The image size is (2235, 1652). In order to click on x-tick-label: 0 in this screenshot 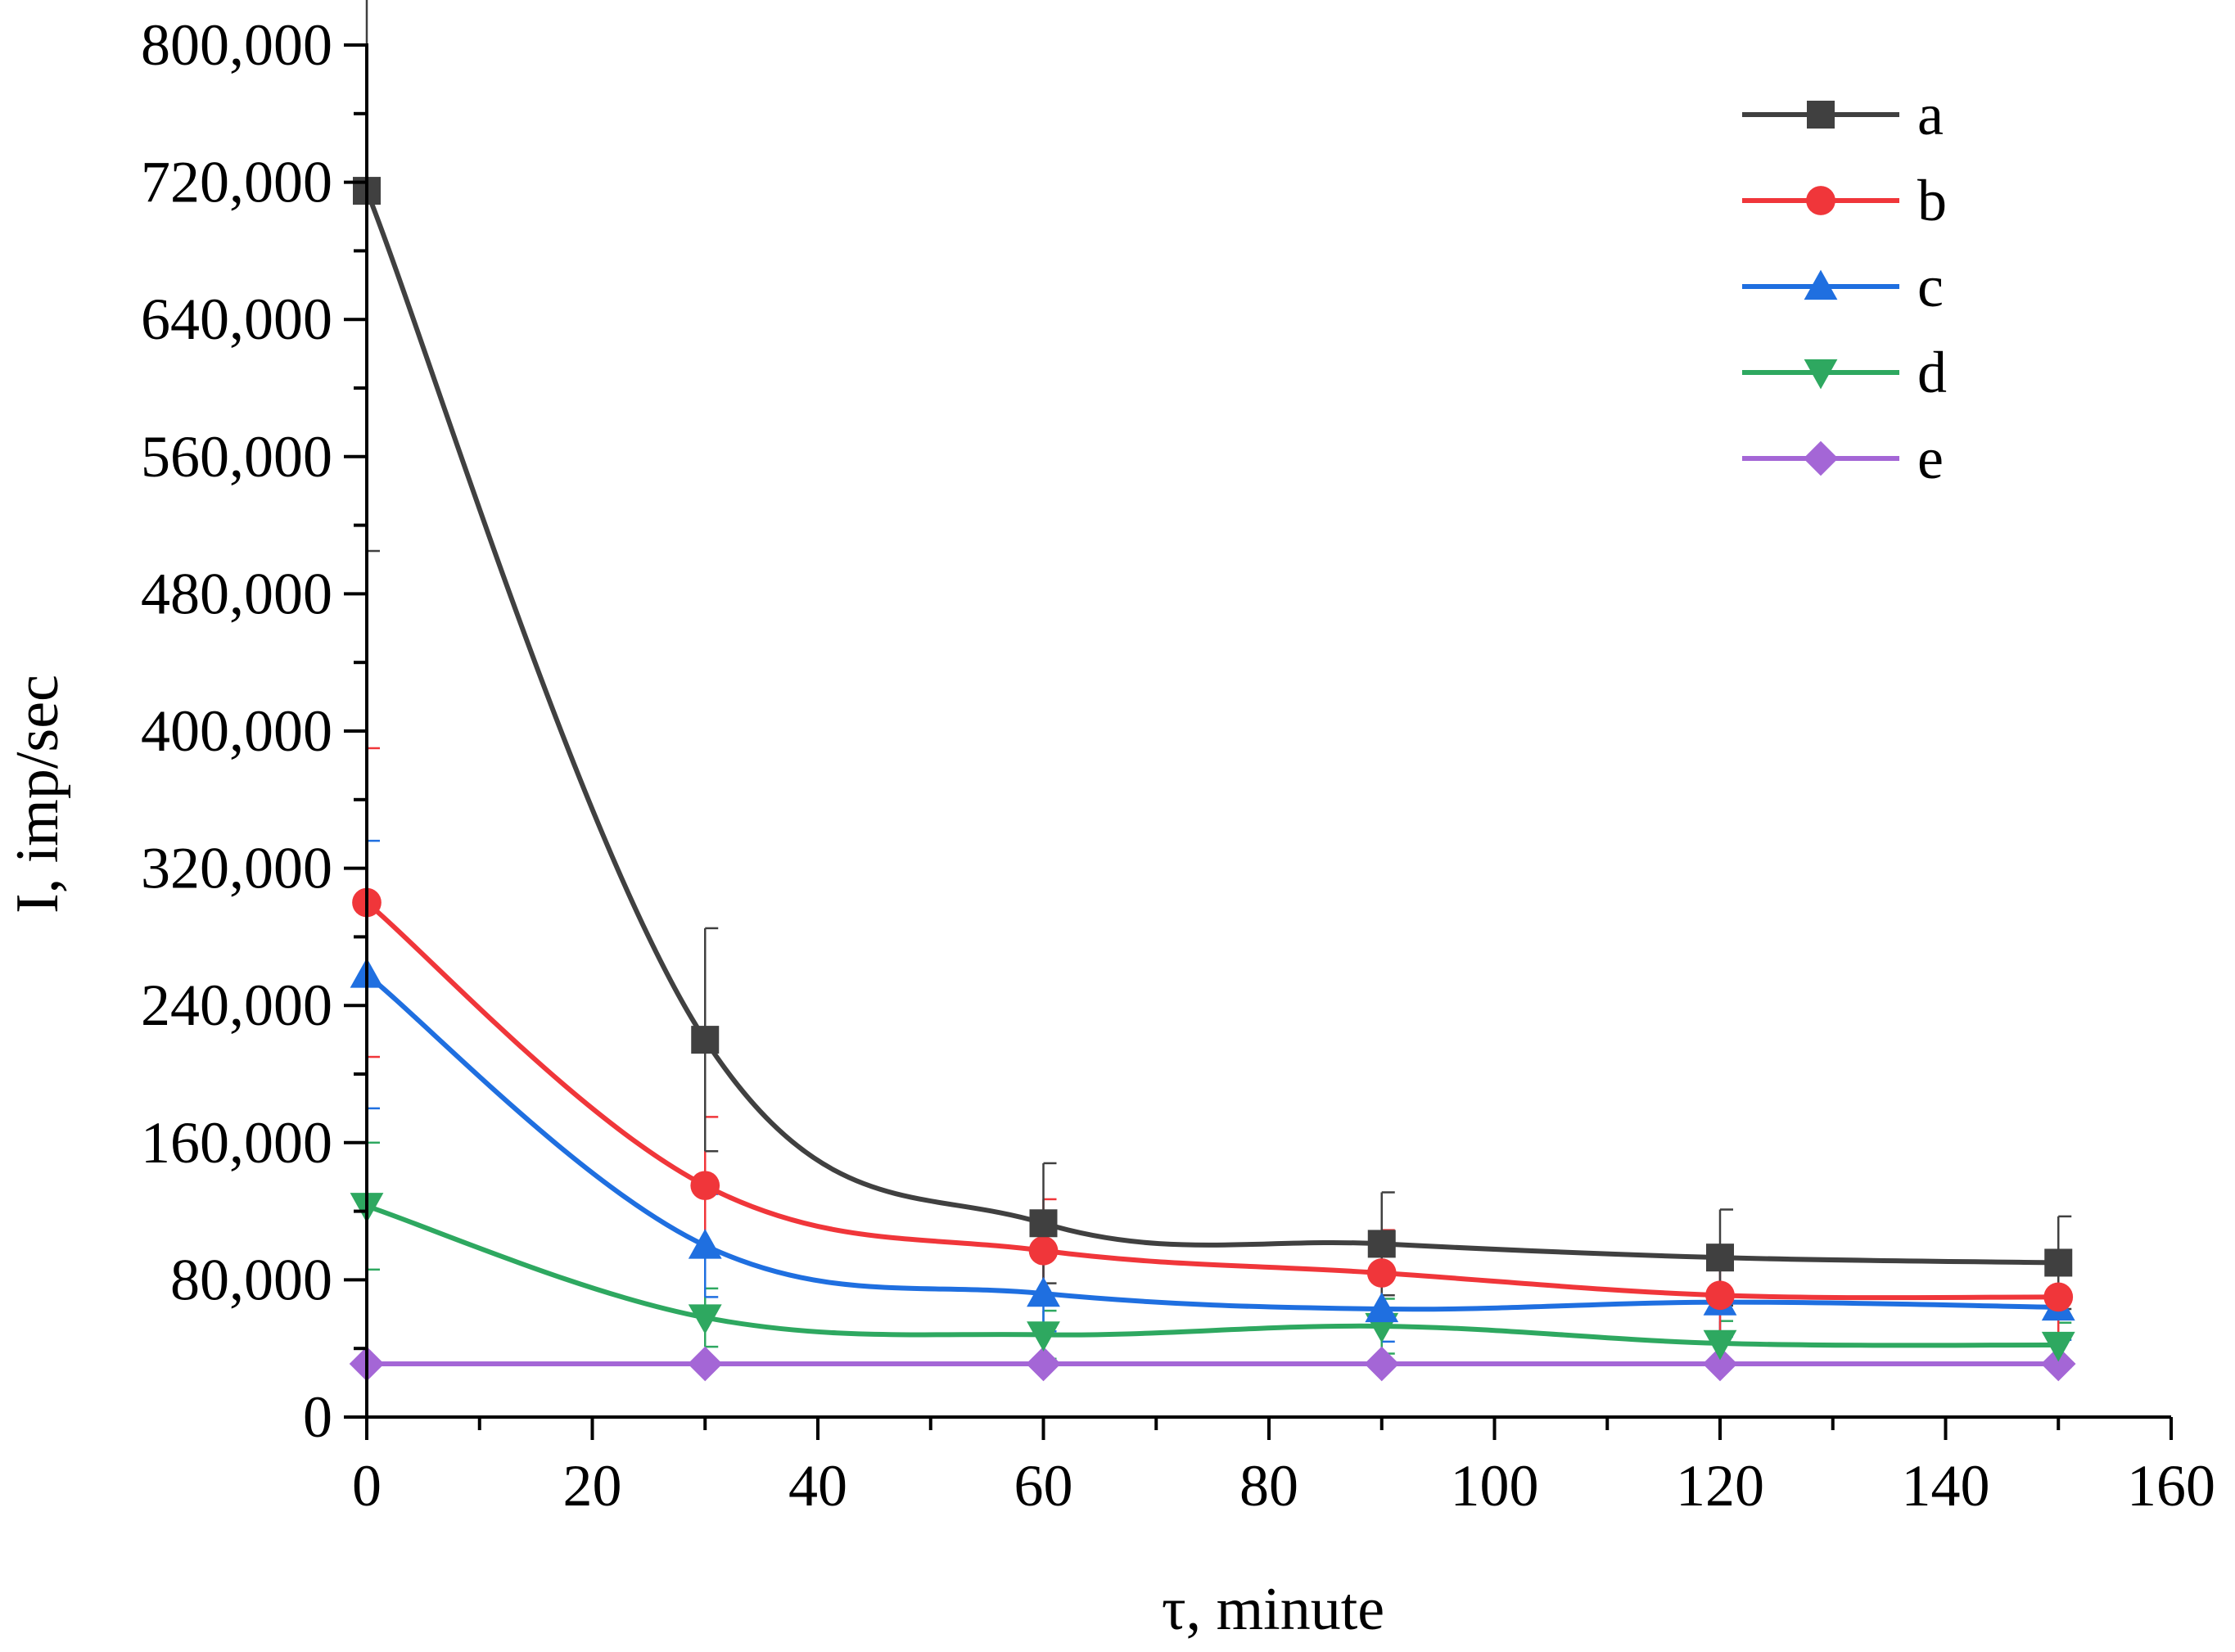, I will do `click(367, 1486)`.